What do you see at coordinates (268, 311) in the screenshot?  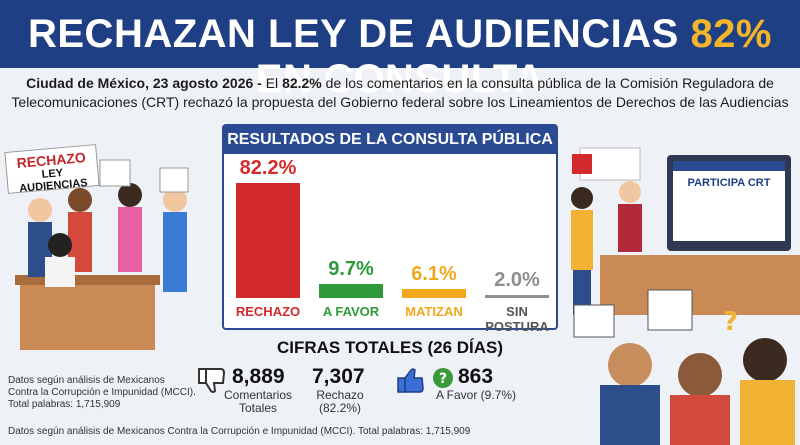 I see `bar-category-label: RECHAZO` at bounding box center [268, 311].